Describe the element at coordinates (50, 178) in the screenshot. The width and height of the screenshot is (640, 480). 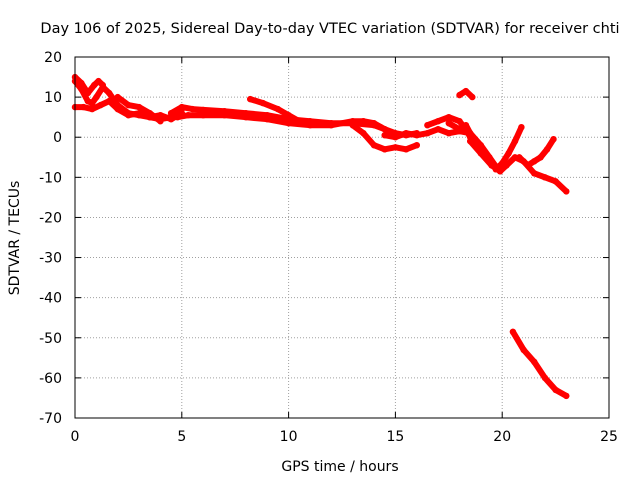
I see `y-tick-label: -10` at that location.